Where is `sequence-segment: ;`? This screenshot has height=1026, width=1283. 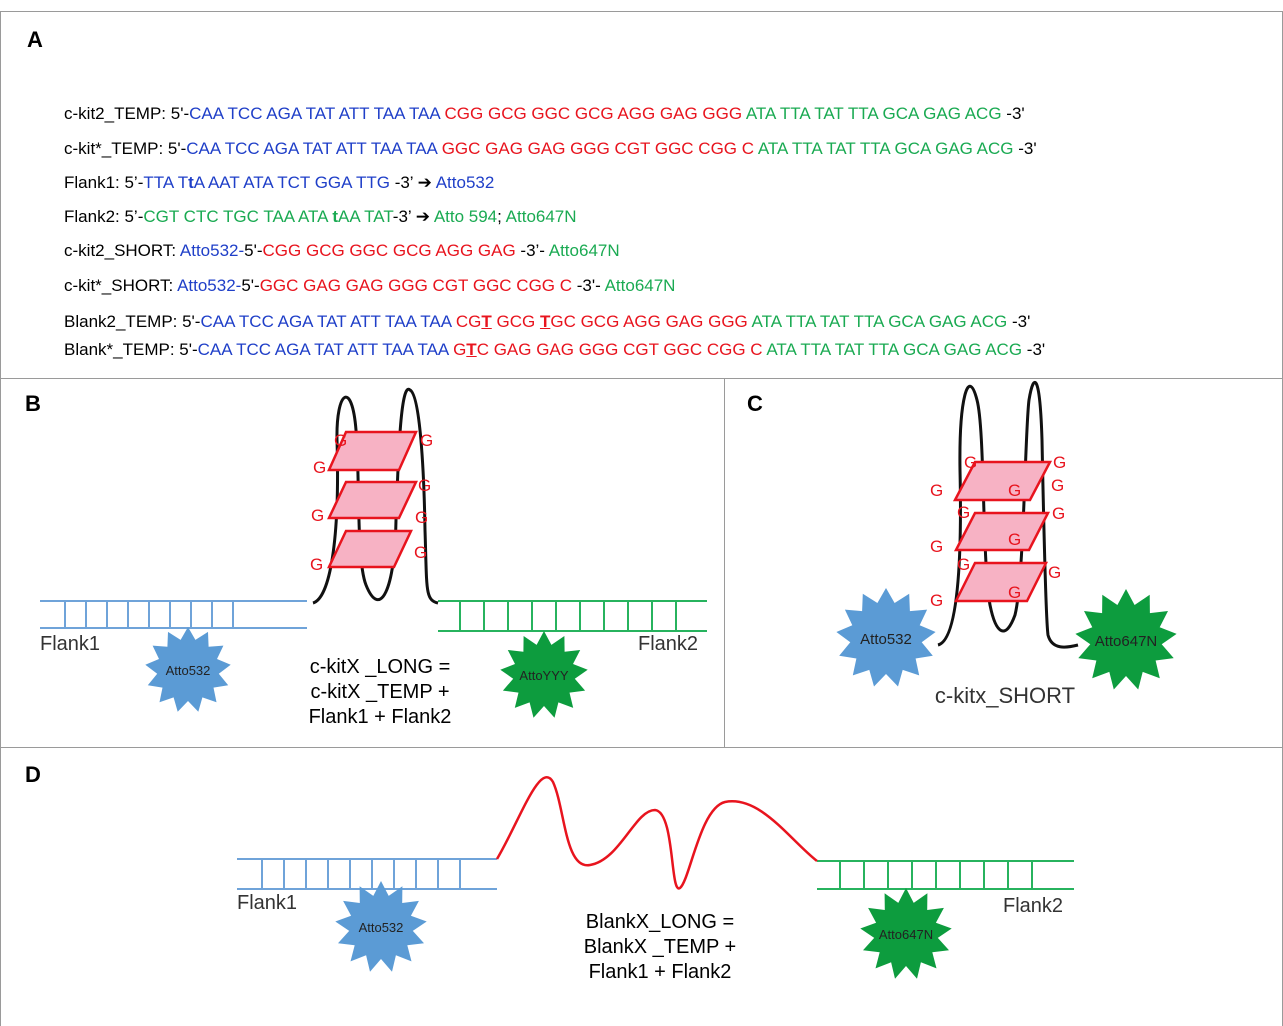
sequence-segment: ; is located at coordinates (501, 216).